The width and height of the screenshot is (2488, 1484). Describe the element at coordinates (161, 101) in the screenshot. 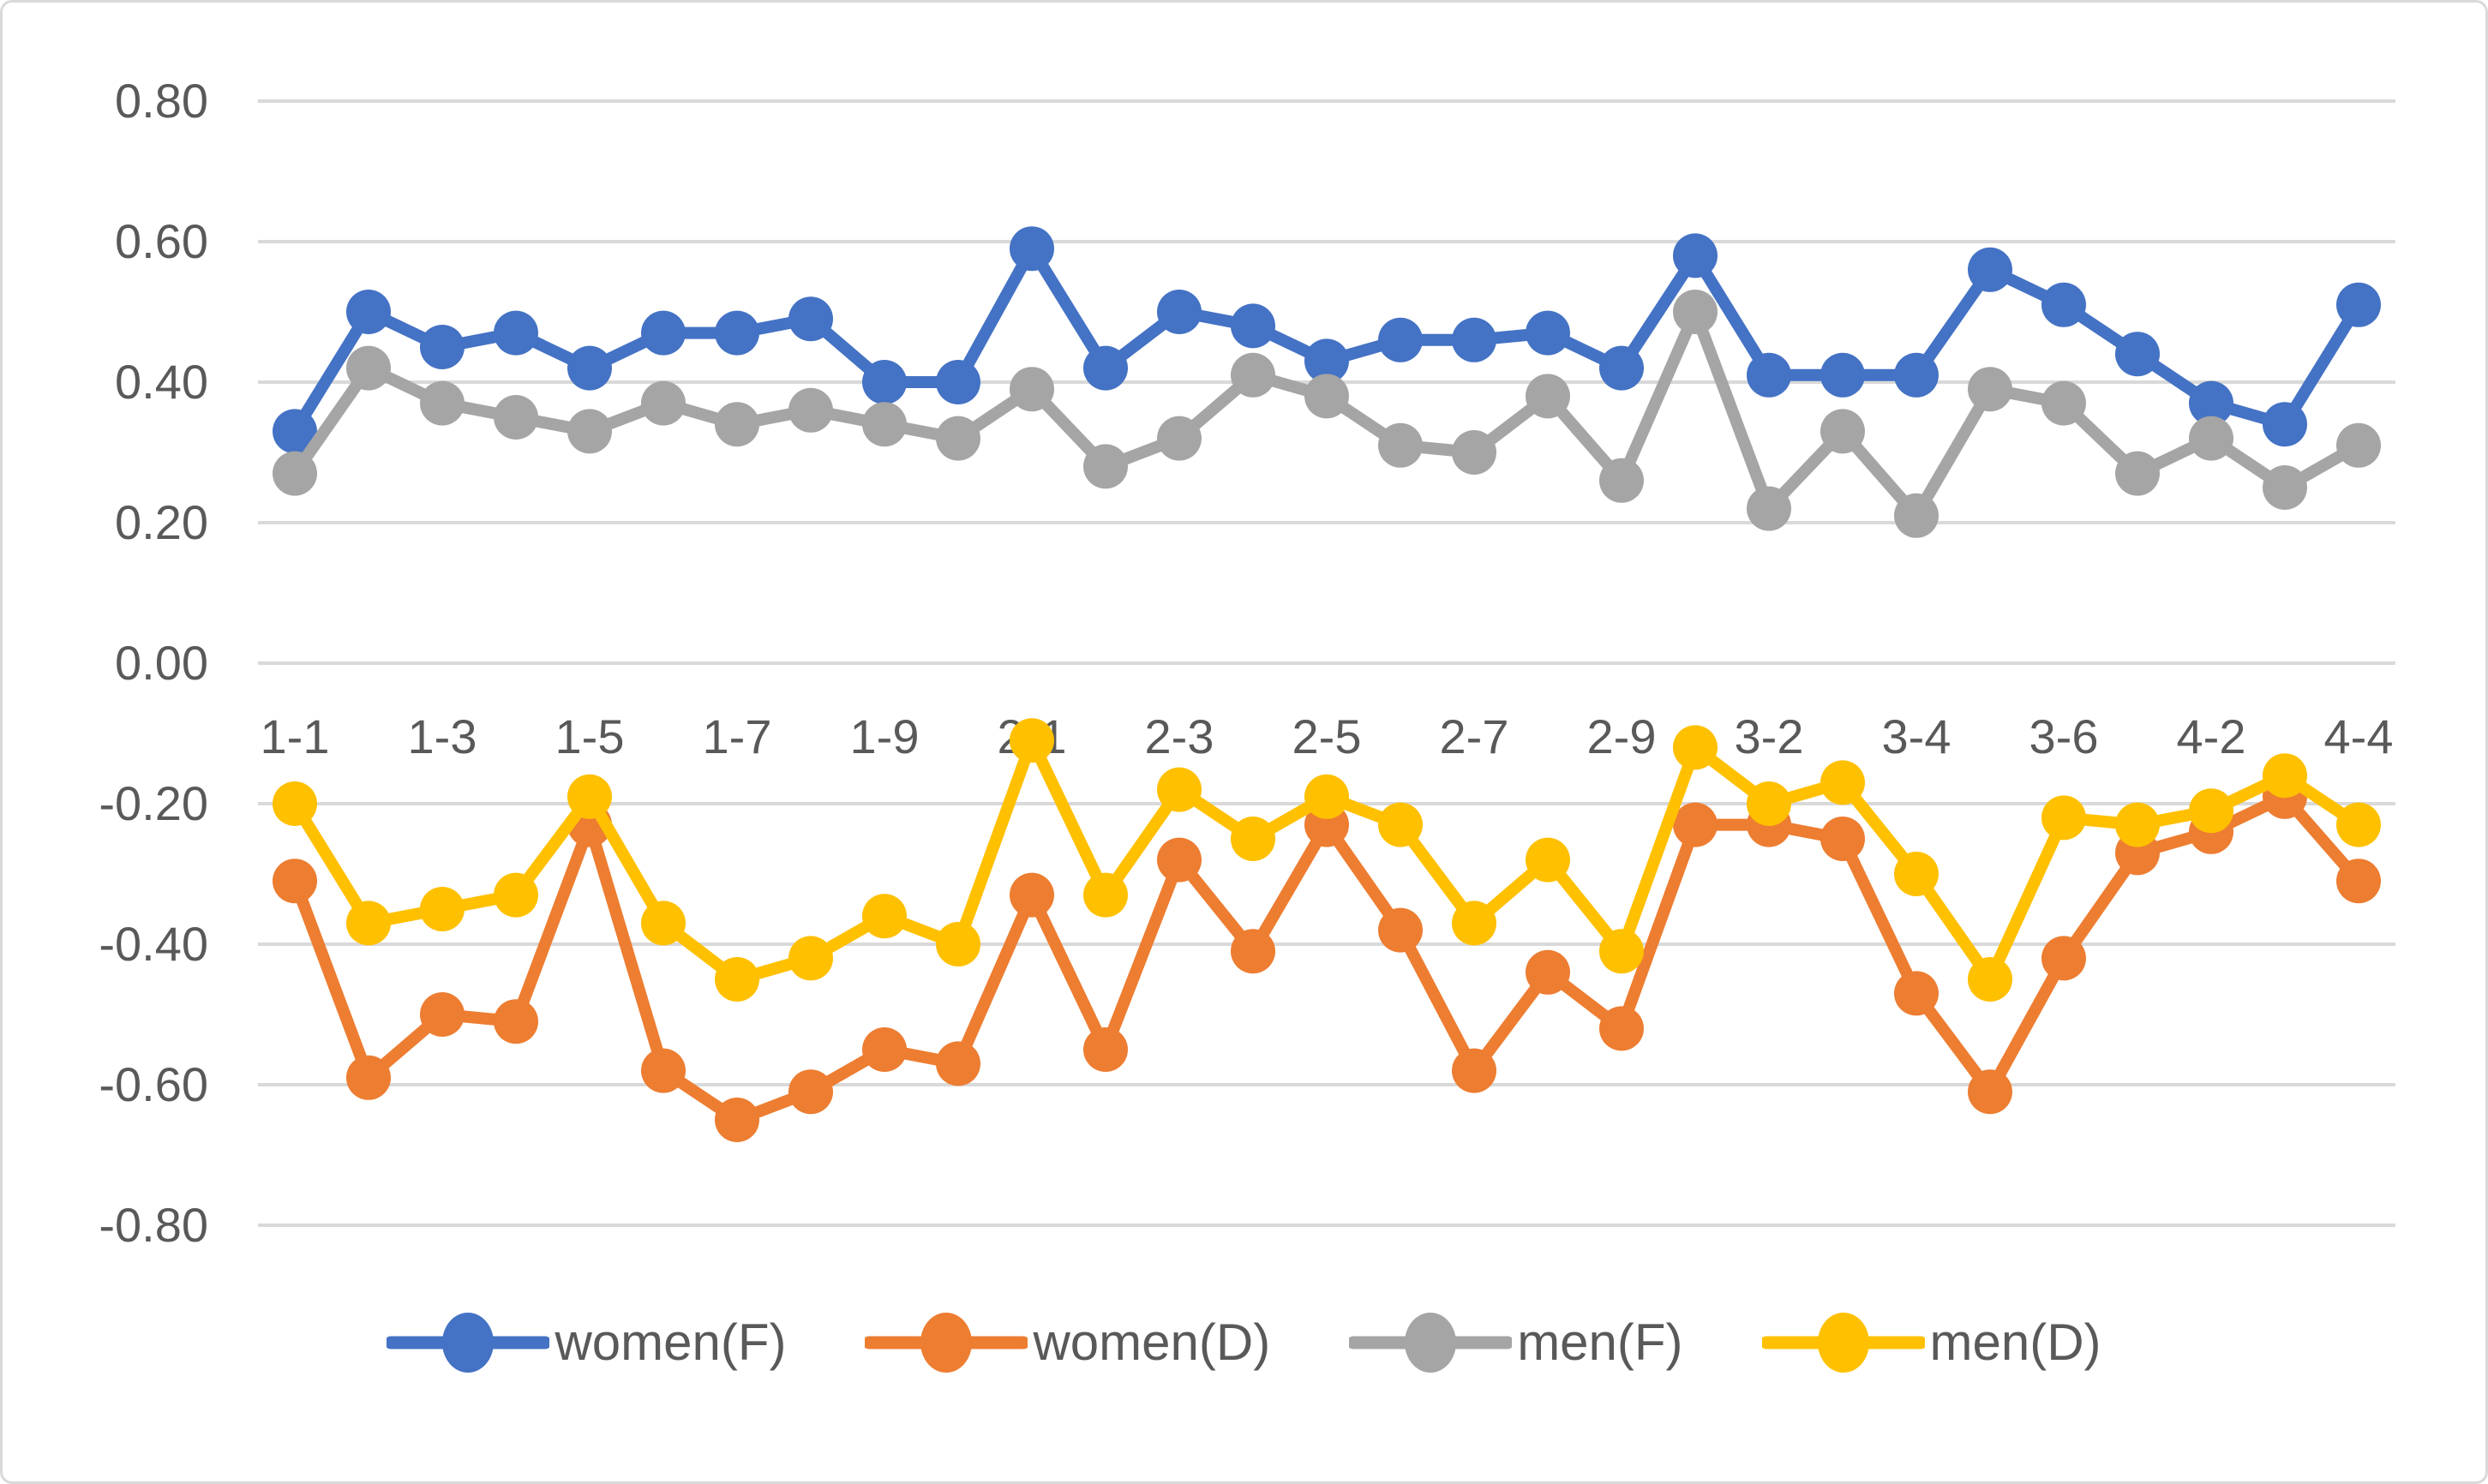

I see `y-axis-tick-label: 0.80` at that location.